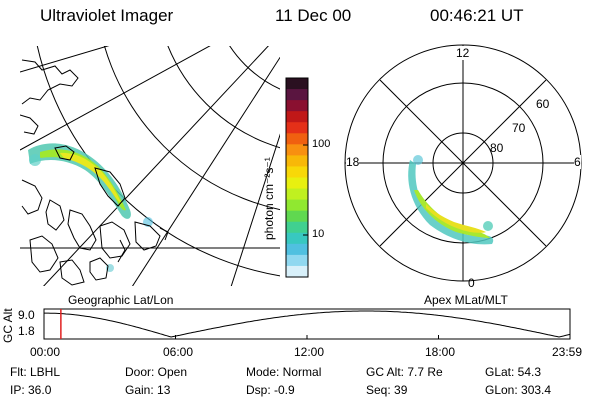 The height and width of the screenshot is (400, 600). Describe the element at coordinates (466, 300) in the screenshot. I see `right-panel-caption: Apex MLat/MLT` at that location.